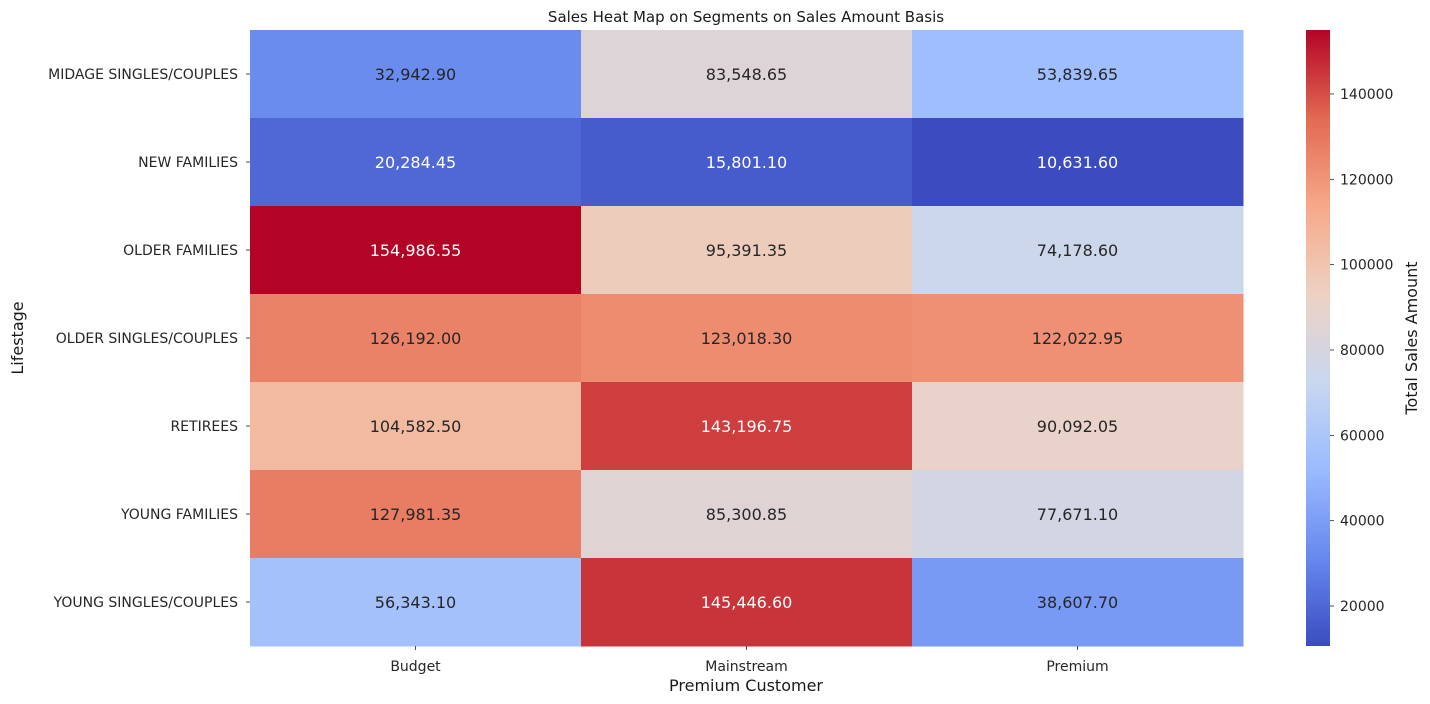 Image resolution: width=1430 pixels, height=704 pixels. I want to click on cell-value-label: 123,018.30, so click(747, 338).